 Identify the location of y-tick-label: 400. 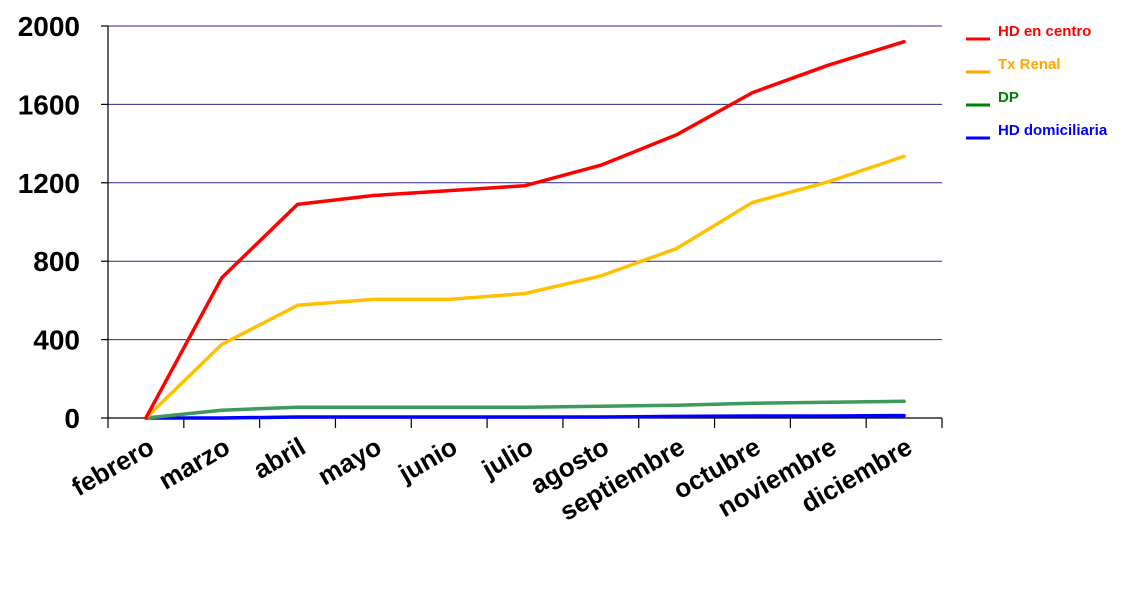
(56, 340).